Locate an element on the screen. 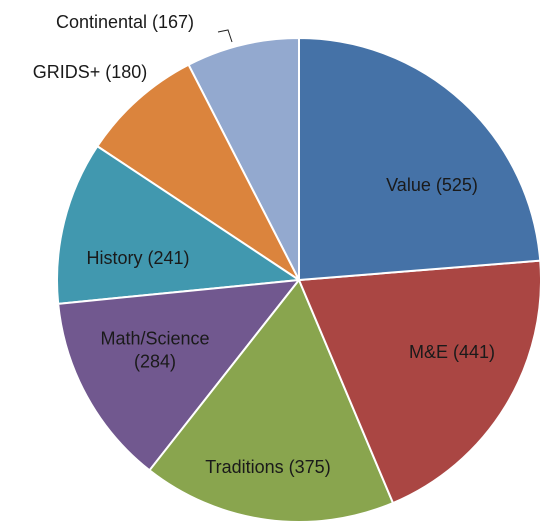  leader-line is located at coordinates (225, 36).